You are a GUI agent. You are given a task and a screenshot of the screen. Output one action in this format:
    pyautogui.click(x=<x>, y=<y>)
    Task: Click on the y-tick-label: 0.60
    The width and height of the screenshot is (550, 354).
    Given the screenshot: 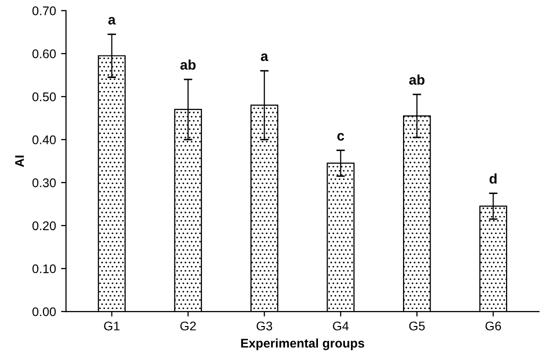 What is the action you would take?
    pyautogui.click(x=44, y=53)
    